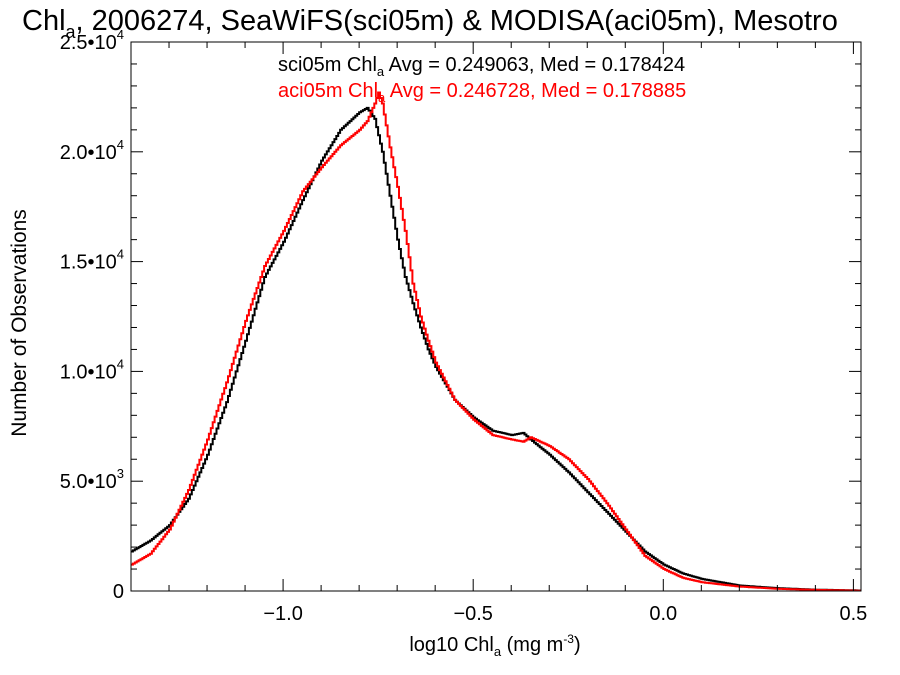 The image size is (900, 675). I want to click on y-tick-label: 1.5•104, so click(92, 260).